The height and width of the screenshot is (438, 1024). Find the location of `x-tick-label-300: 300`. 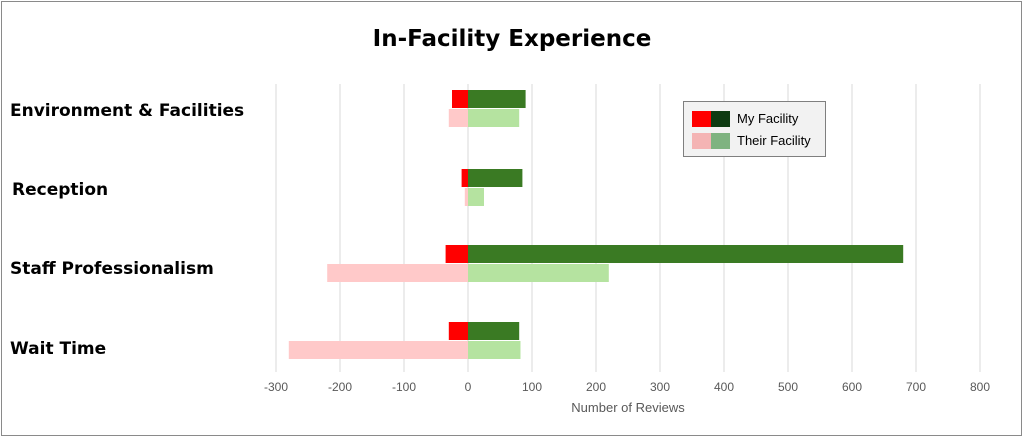

x-tick-label-300: 300 is located at coordinates (660, 387).